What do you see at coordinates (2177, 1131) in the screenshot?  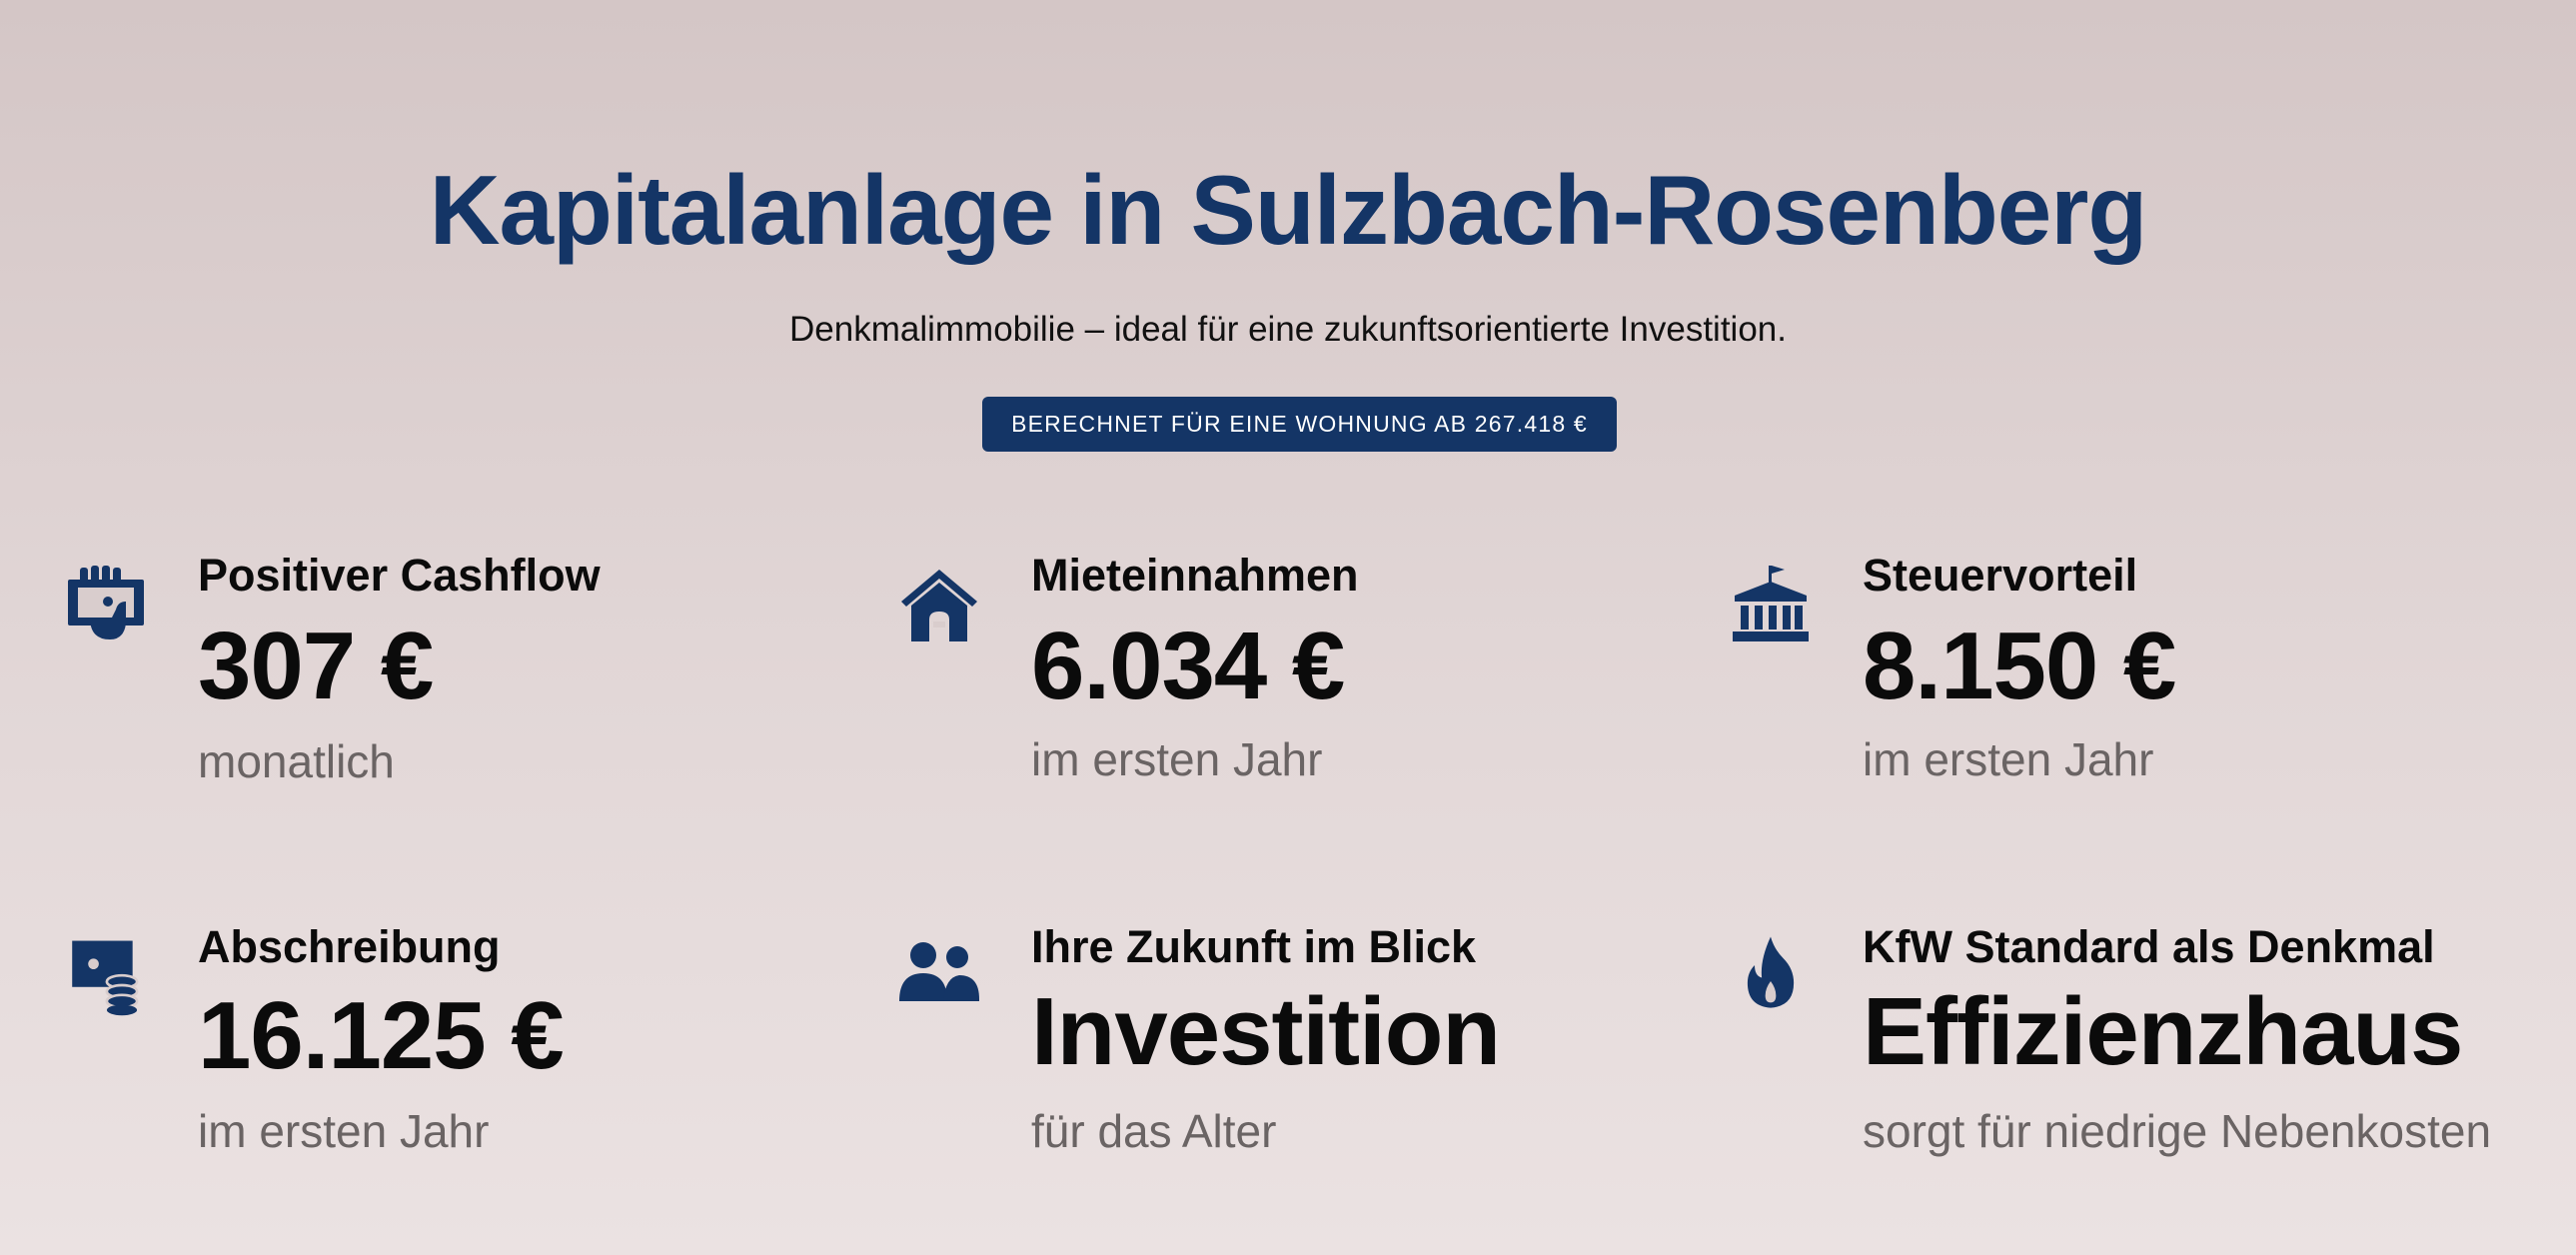 I see `feature-note: sorgt für niedrige Nebenkosten` at bounding box center [2177, 1131].